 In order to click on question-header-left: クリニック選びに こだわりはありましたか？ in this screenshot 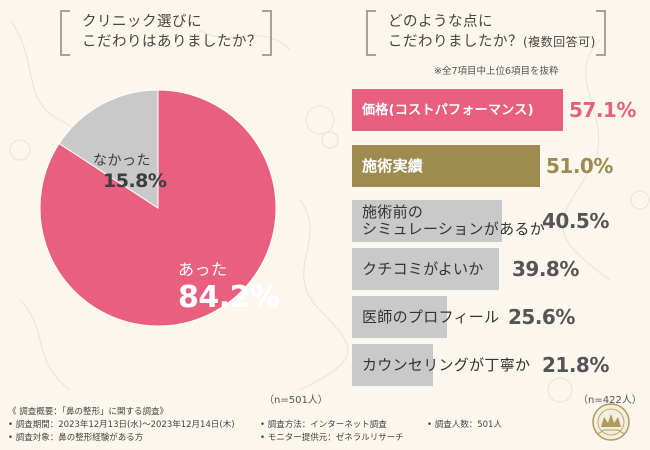, I will do `click(166, 32)`.